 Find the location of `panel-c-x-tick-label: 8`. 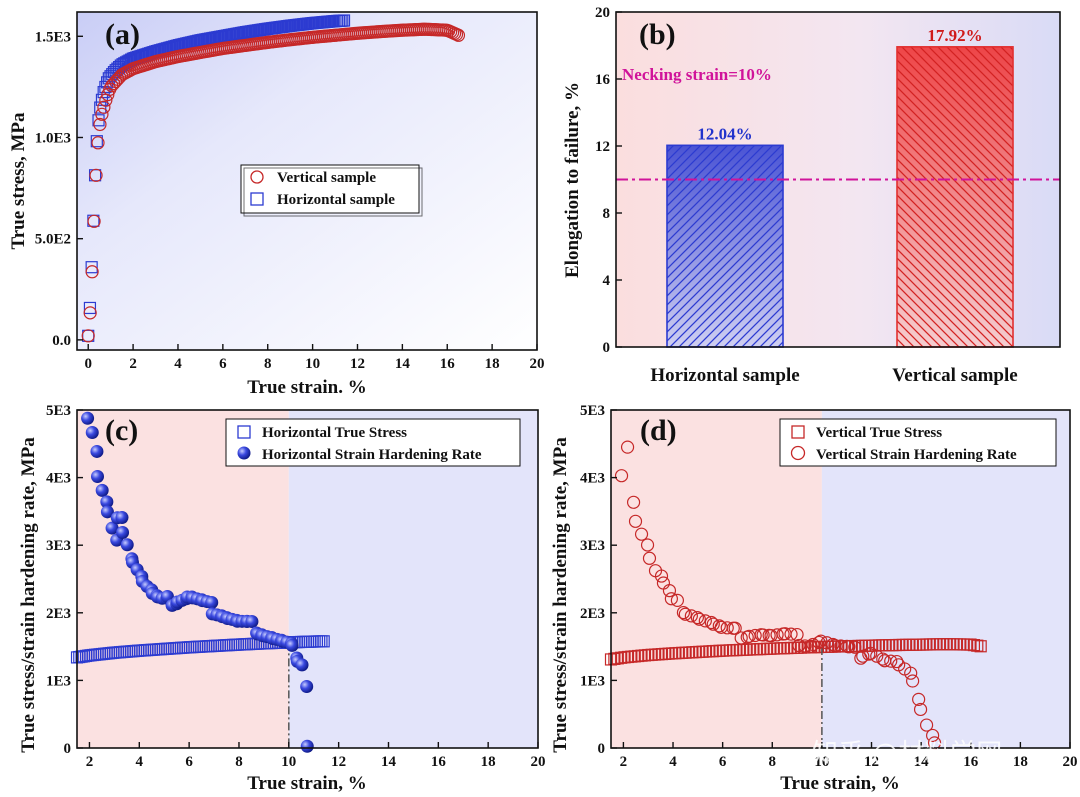

panel-c-x-tick-label: 8 is located at coordinates (239, 762).